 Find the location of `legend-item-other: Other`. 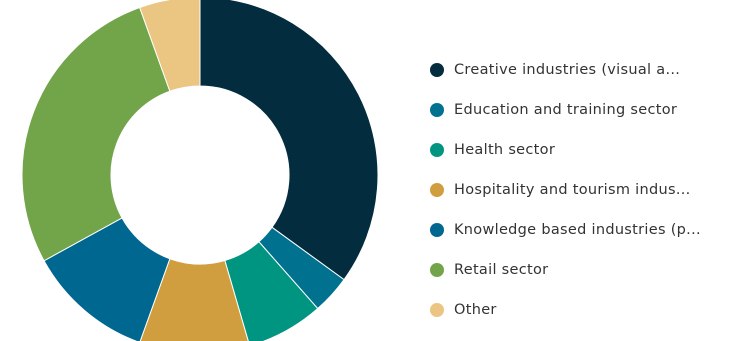

legend-item-other: Other is located at coordinates (582, 310).